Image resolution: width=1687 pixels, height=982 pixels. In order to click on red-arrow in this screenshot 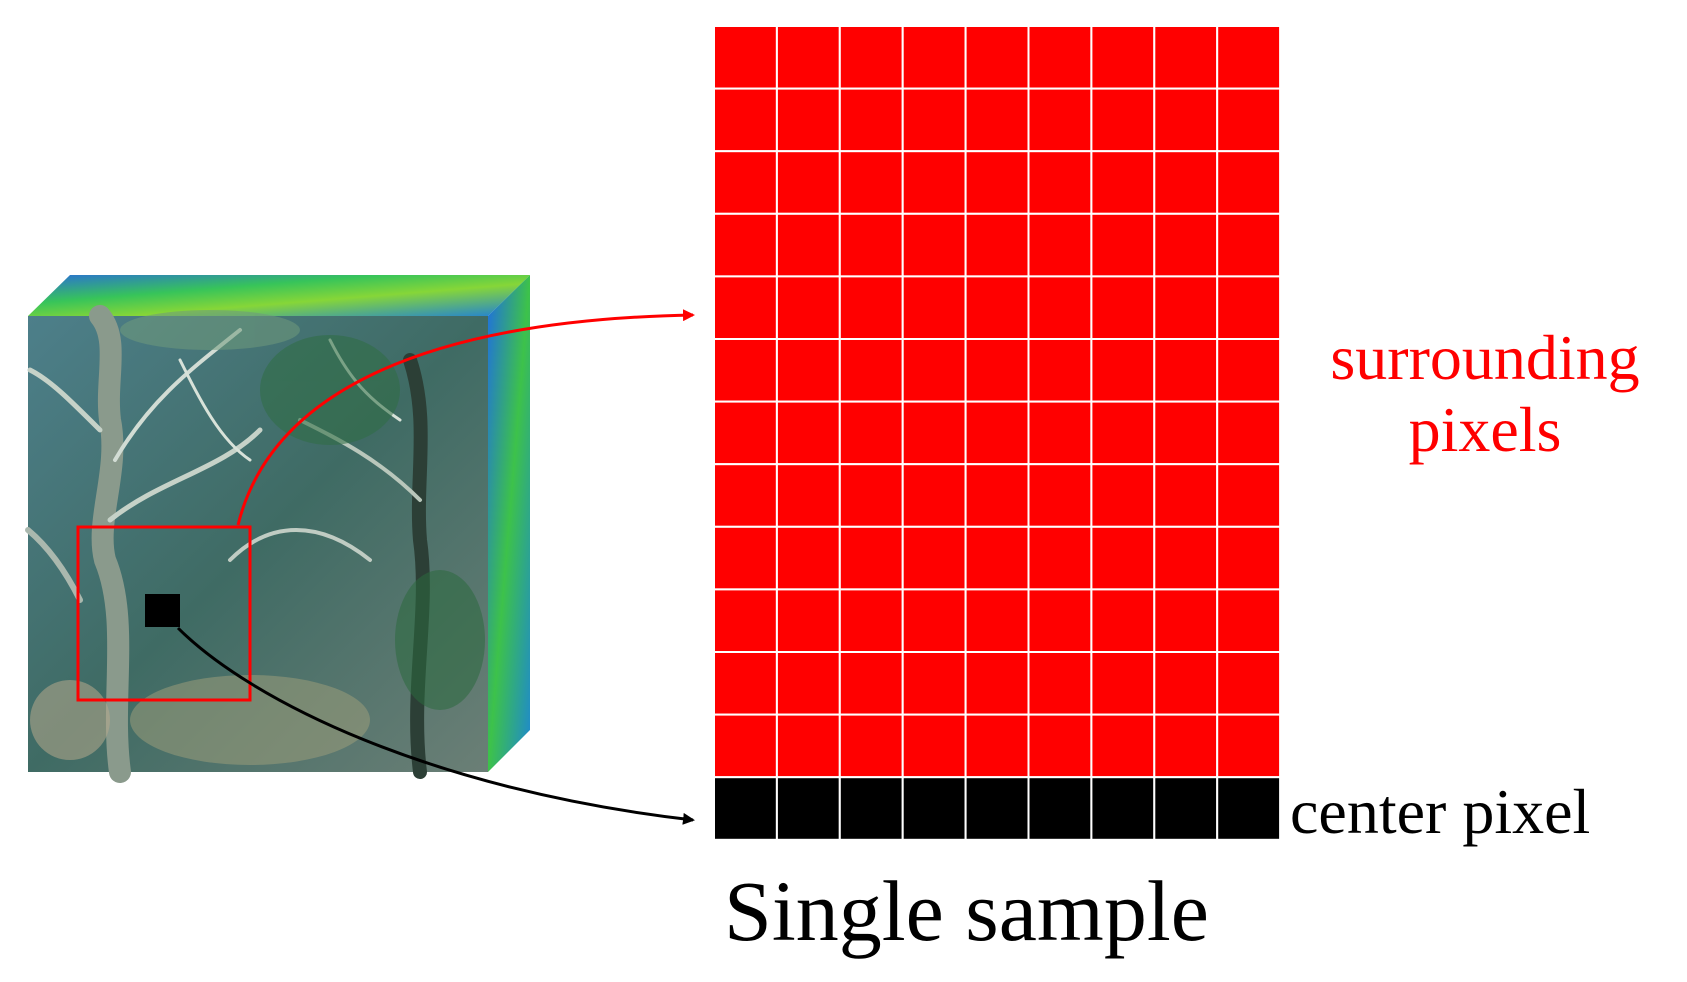, I will do `click(465, 417)`.